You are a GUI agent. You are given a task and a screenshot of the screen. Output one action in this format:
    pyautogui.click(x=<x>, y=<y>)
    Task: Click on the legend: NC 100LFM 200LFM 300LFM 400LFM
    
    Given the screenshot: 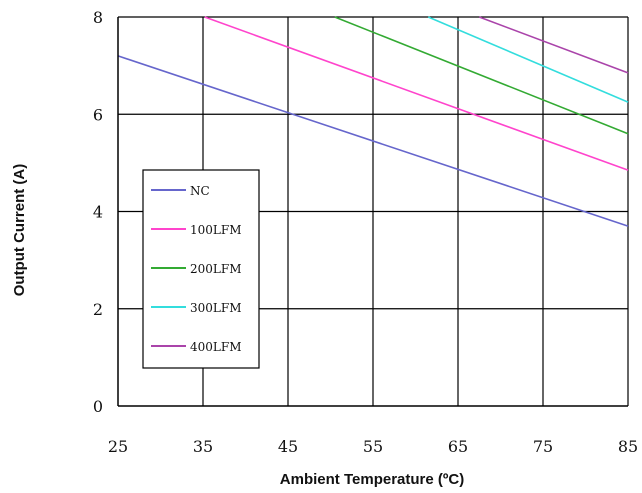 What is the action you would take?
    pyautogui.click(x=201, y=269)
    